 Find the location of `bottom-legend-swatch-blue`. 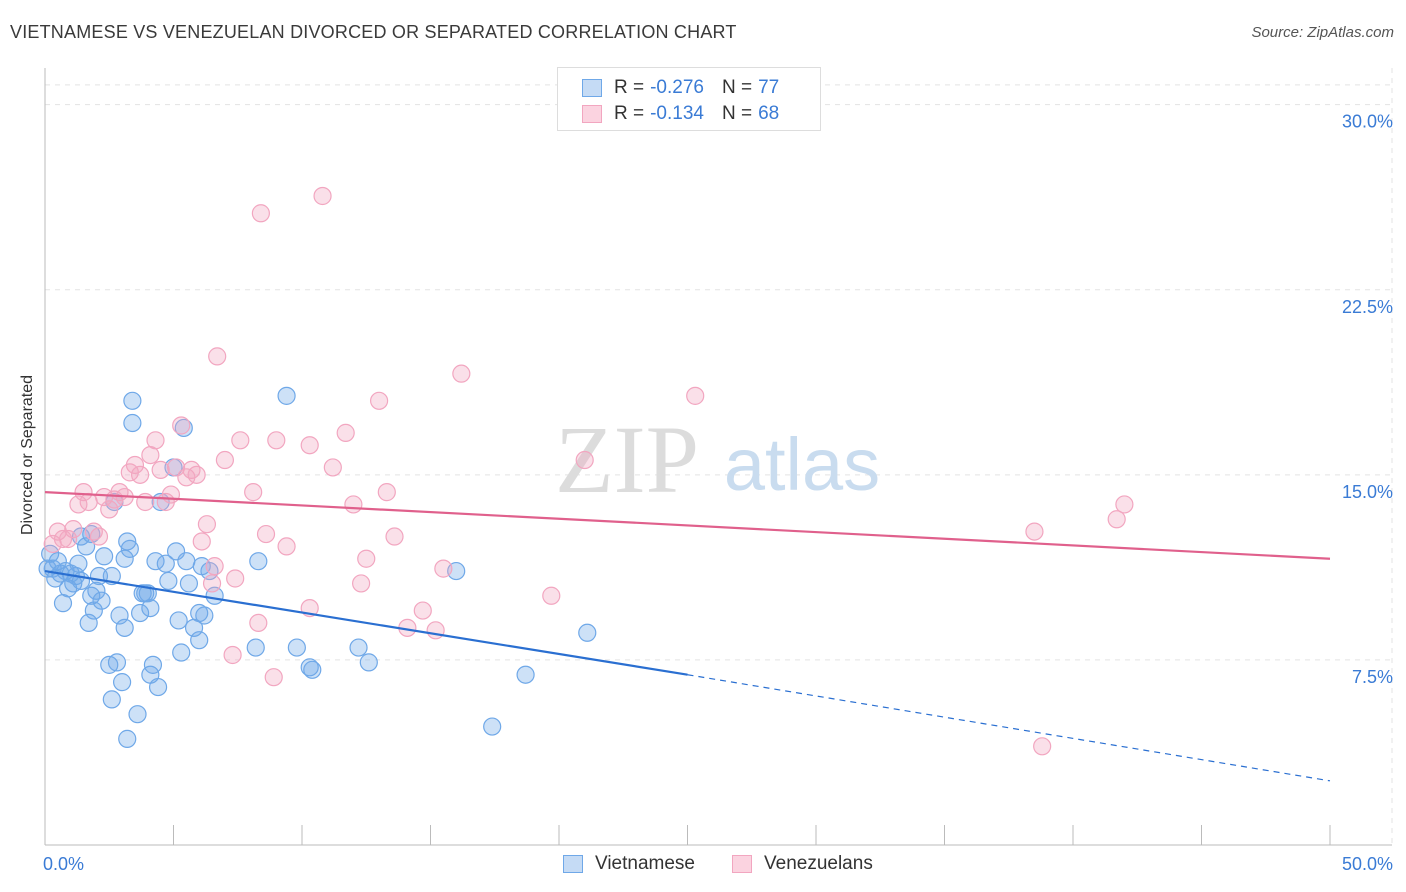

bottom-legend-swatch-blue is located at coordinates (573, 864).